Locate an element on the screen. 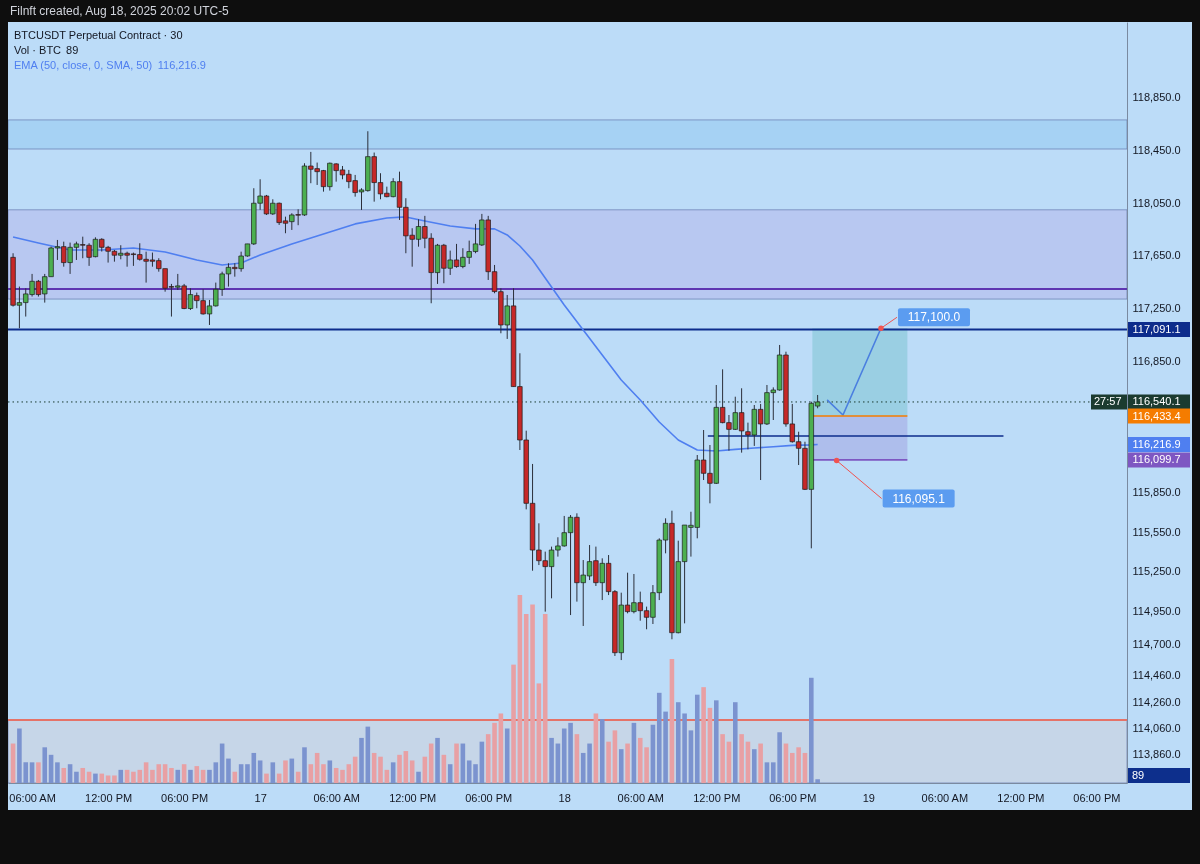 This screenshot has height=864, width=1200. y-tick-label: 117,250.0 is located at coordinates (1156, 308).